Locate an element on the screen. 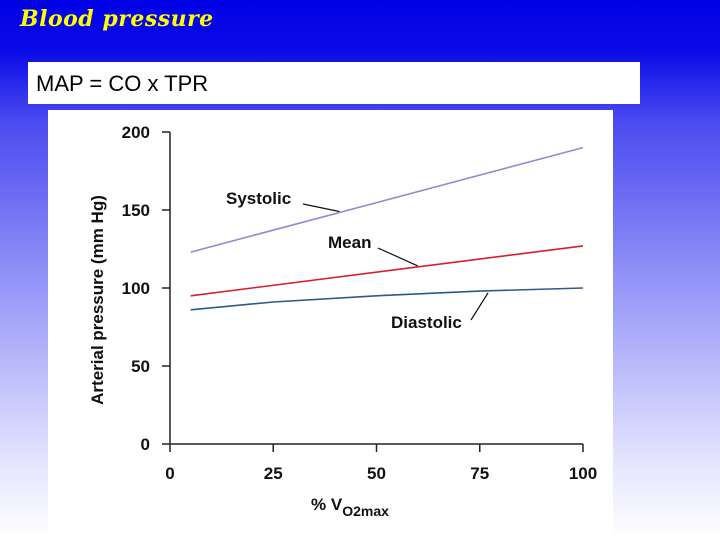 Image resolution: width=720 pixels, height=540 pixels. y-tick-label: 50 is located at coordinates (140, 366).